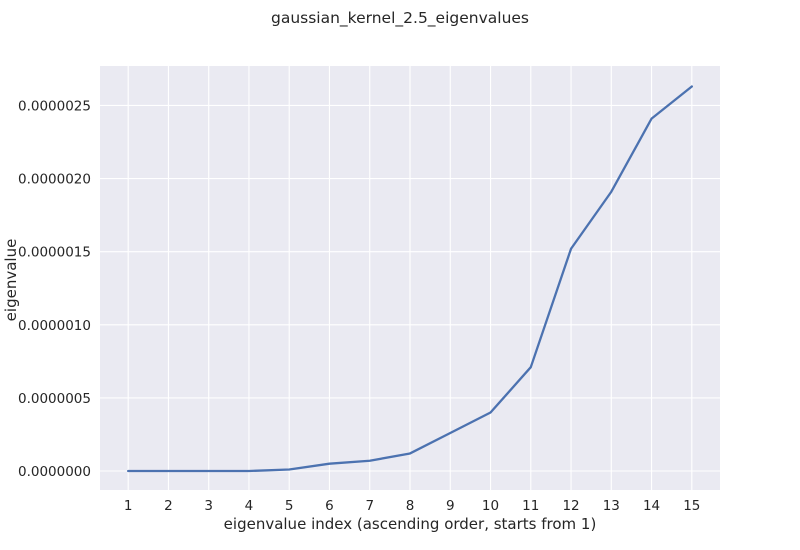  I want to click on y-tick-label: 0.0000020, so click(54, 180).